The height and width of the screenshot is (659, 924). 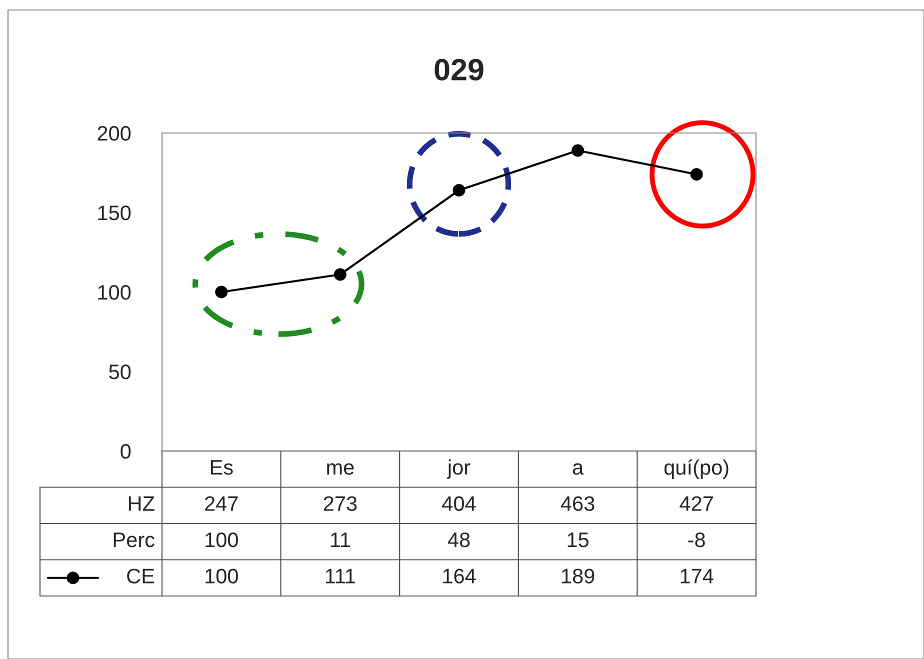 I want to click on data-label: 111, so click(x=341, y=576).